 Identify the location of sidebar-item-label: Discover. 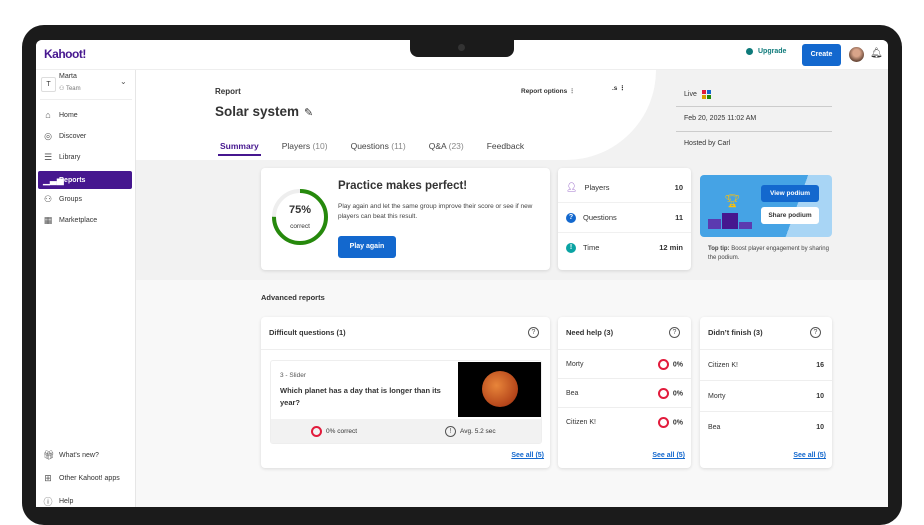
(73, 136).